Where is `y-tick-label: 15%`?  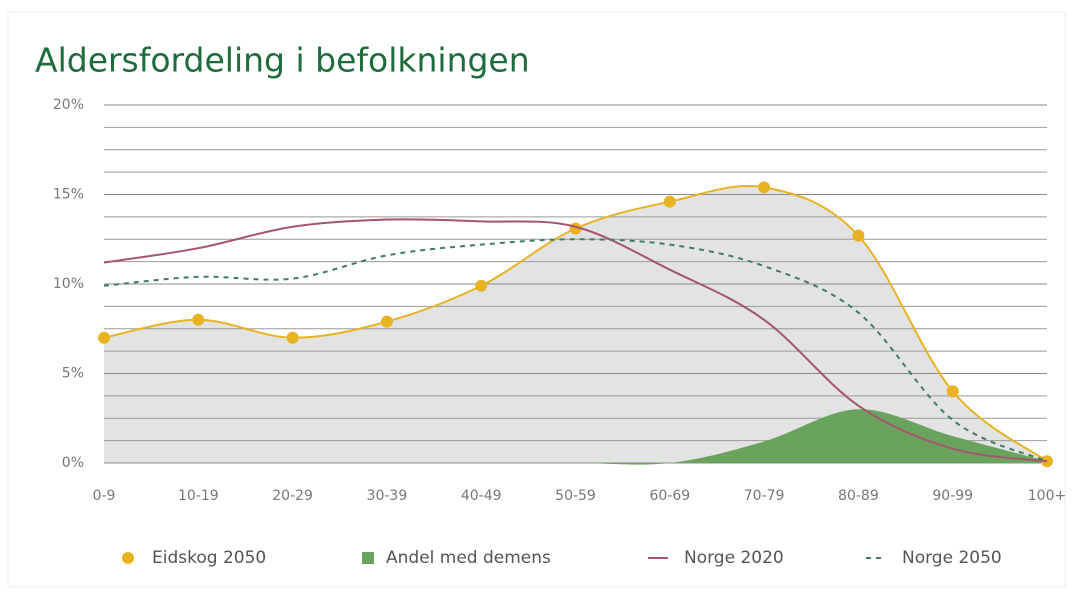
y-tick-label: 15% is located at coordinates (68, 195).